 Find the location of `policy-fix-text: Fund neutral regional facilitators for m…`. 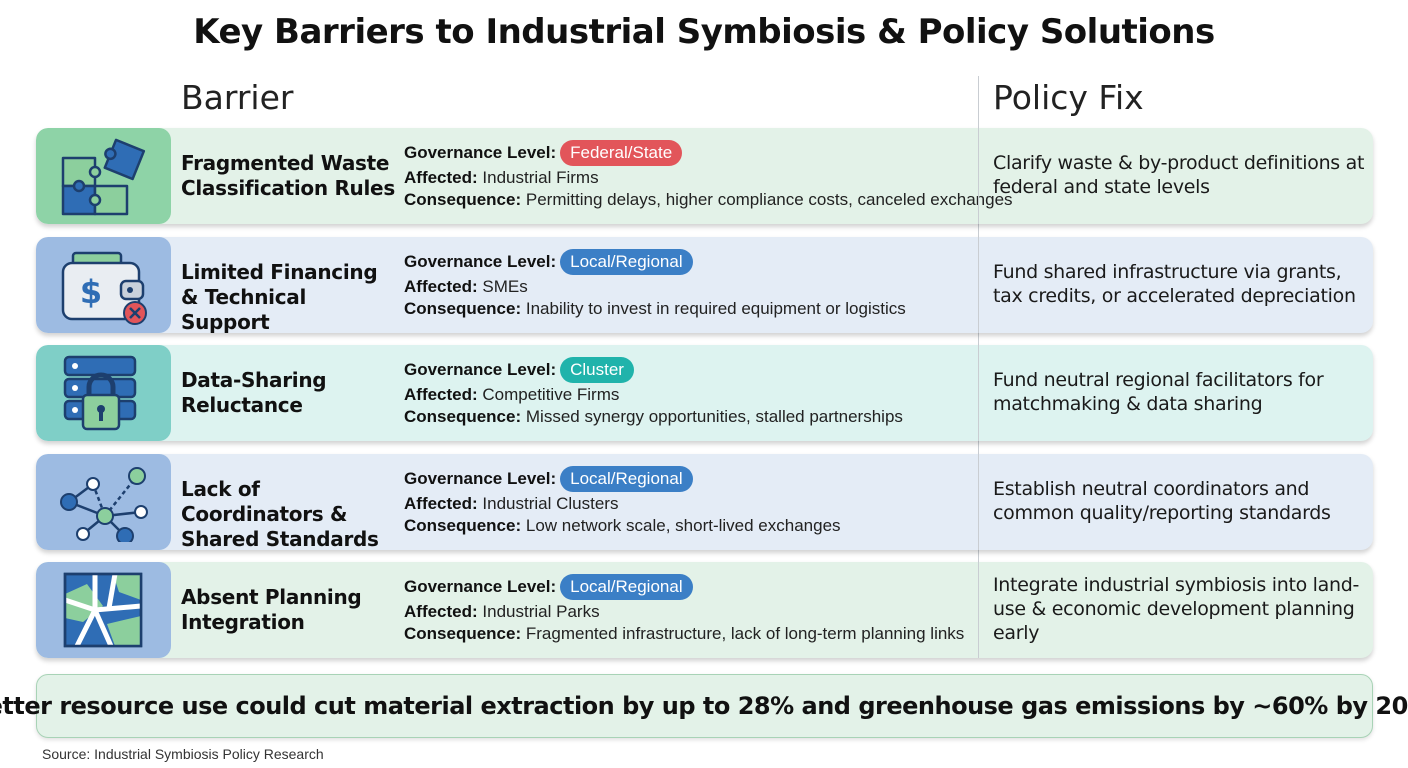

policy-fix-text: Fund neutral regional facilitators for m… is located at coordinates (1158, 392).